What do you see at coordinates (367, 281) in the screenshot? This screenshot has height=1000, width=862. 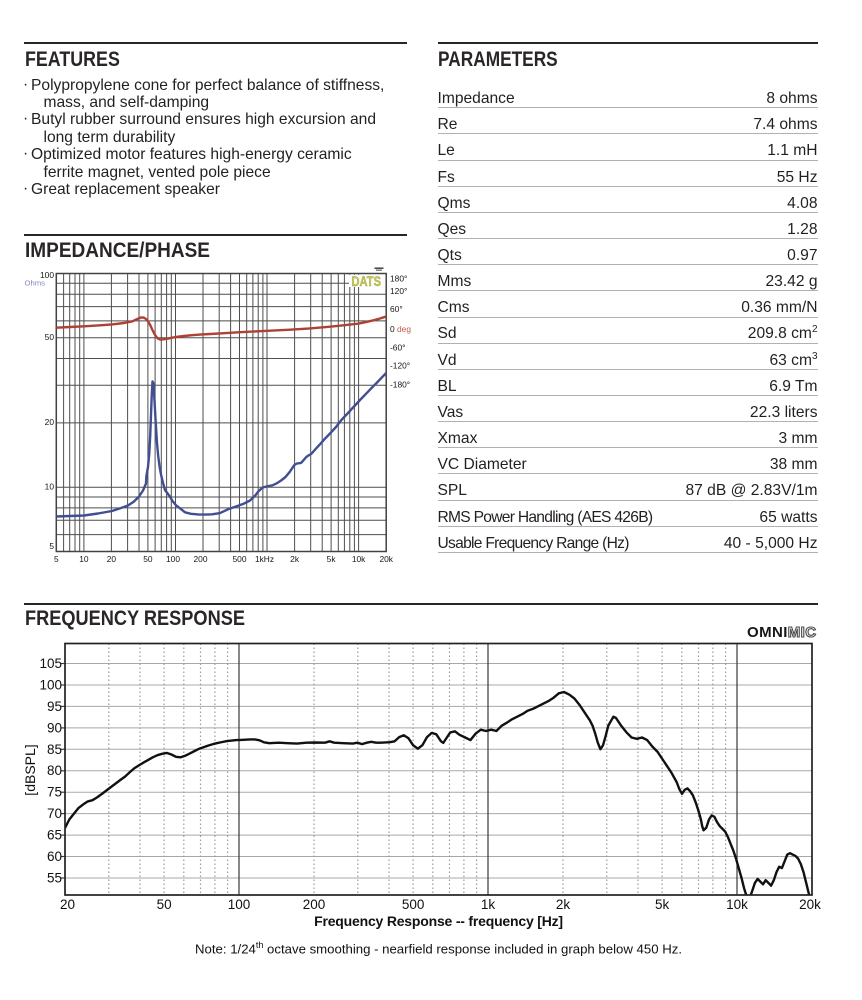 I see `svg-text: DATS` at bounding box center [367, 281].